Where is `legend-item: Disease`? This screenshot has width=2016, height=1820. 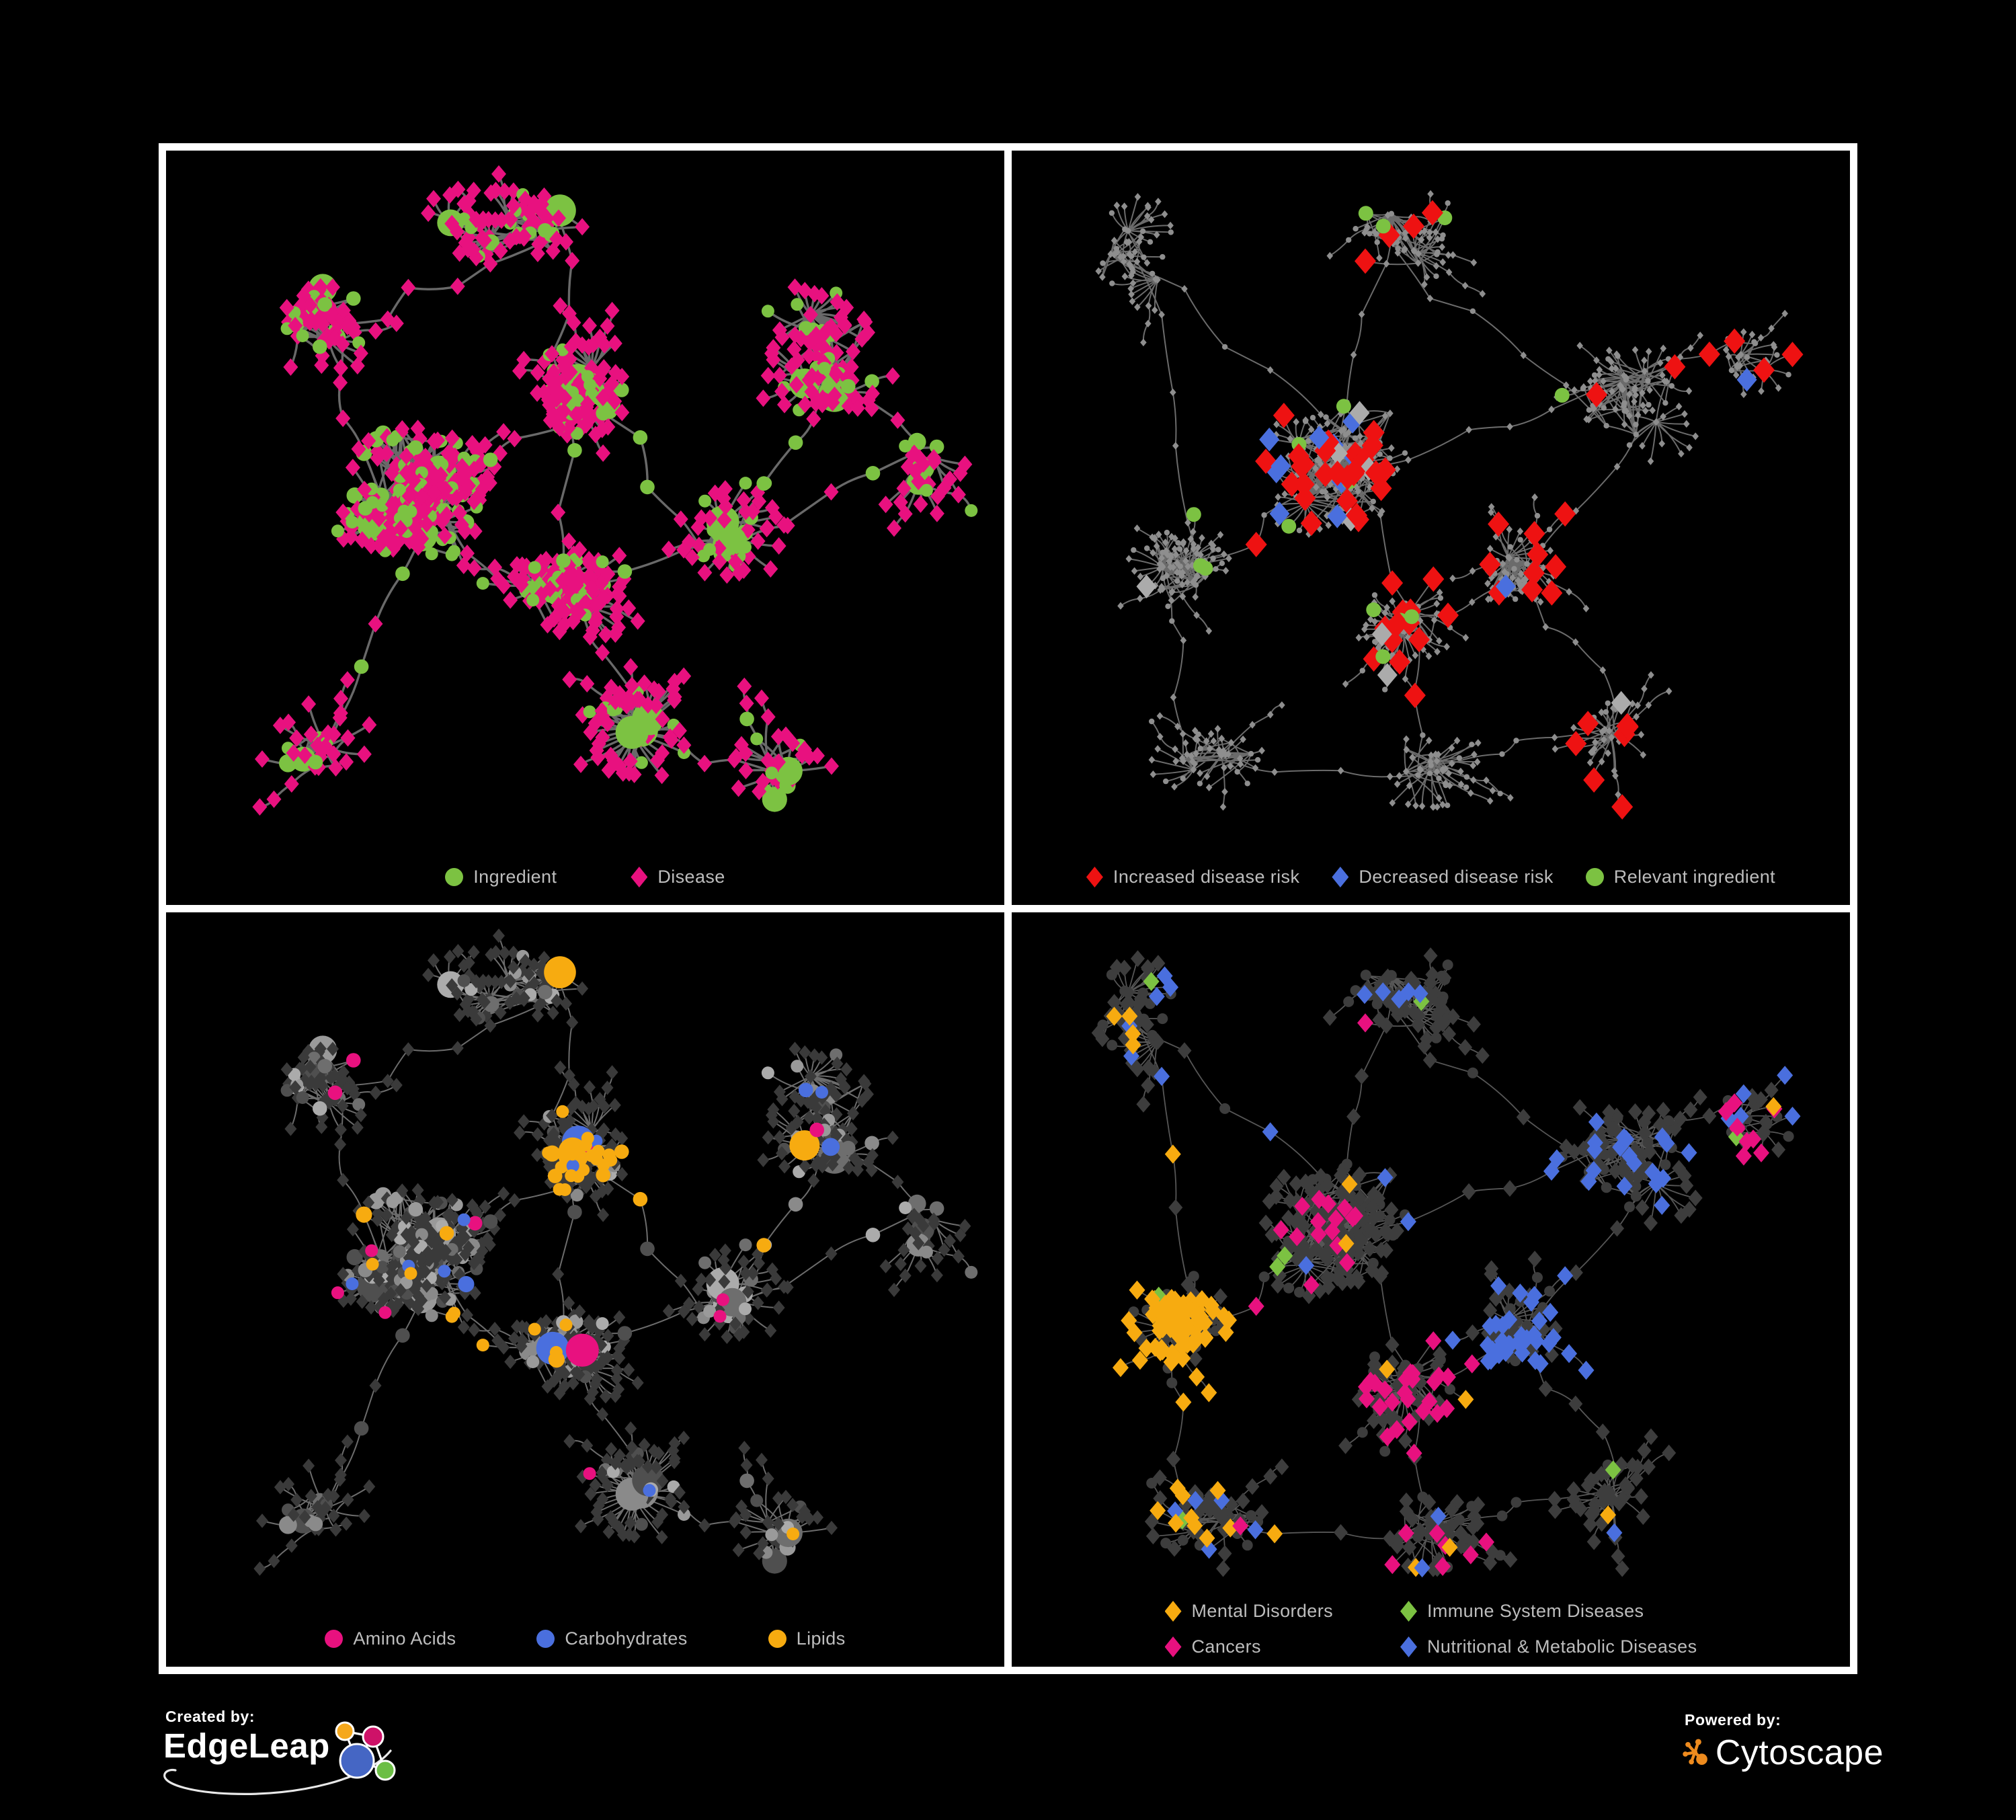
legend-item: Disease is located at coordinates (678, 877).